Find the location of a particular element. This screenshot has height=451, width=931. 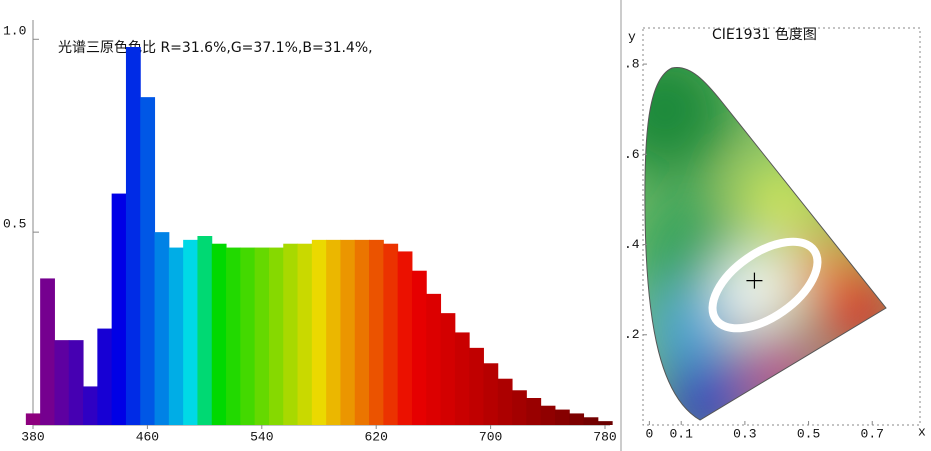

x-tick-label: 380 is located at coordinates (32, 436).